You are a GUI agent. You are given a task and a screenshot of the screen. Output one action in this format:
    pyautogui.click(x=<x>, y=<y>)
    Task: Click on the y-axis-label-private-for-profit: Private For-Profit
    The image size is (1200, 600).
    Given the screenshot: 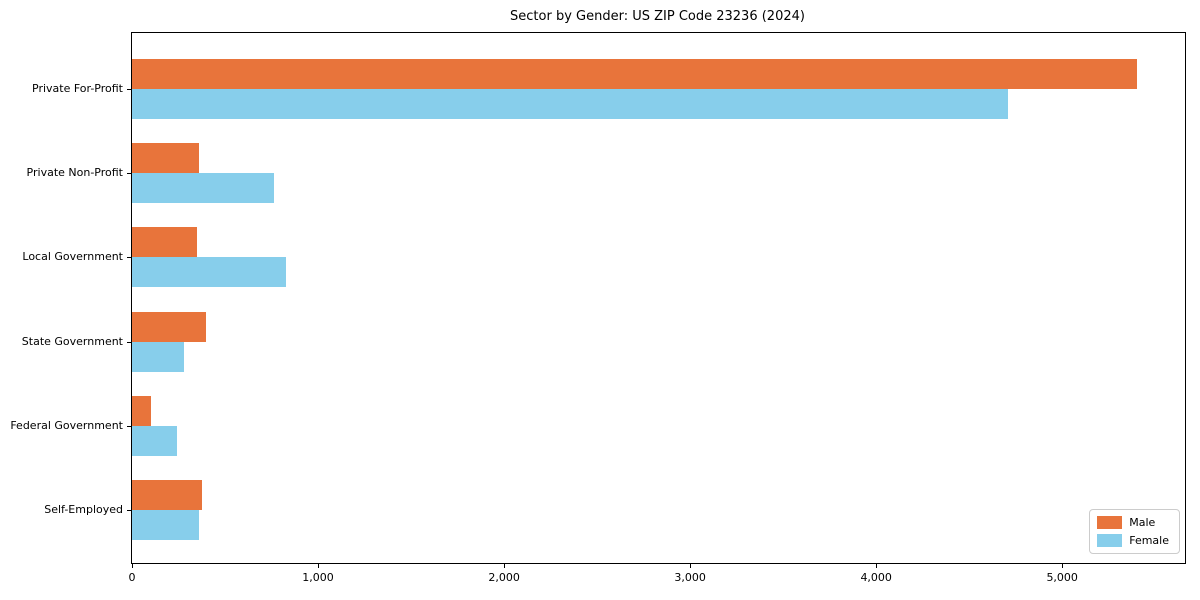 What is the action you would take?
    pyautogui.click(x=77, y=88)
    